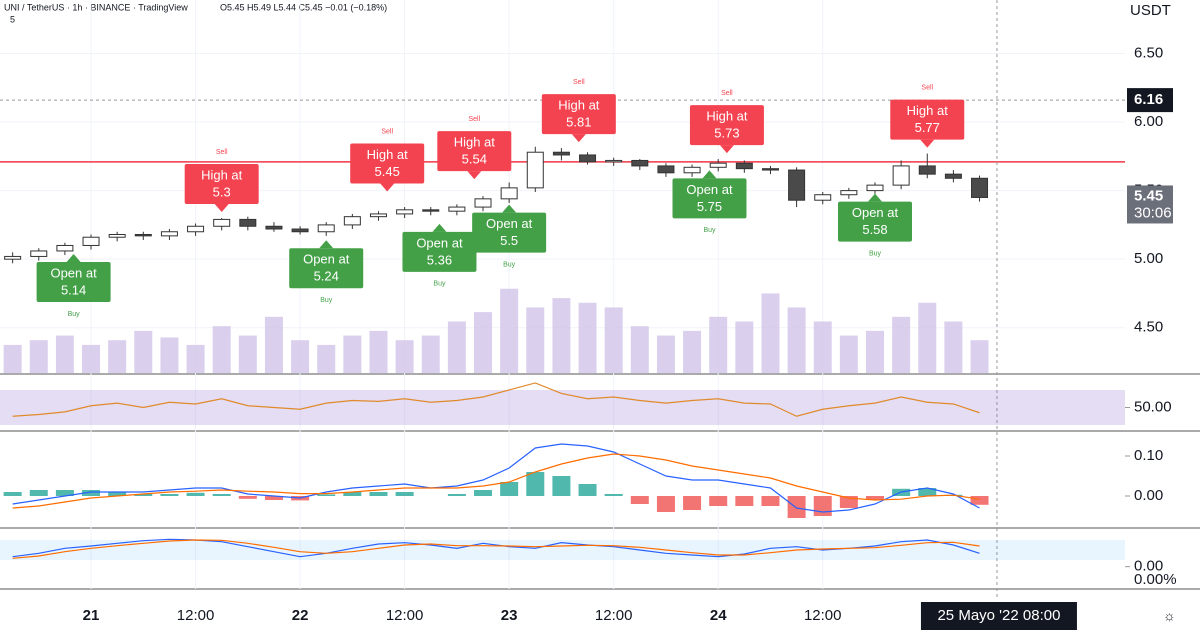  Describe the element at coordinates (474, 159) in the screenshot. I see `annotation-value: 5.54` at that location.